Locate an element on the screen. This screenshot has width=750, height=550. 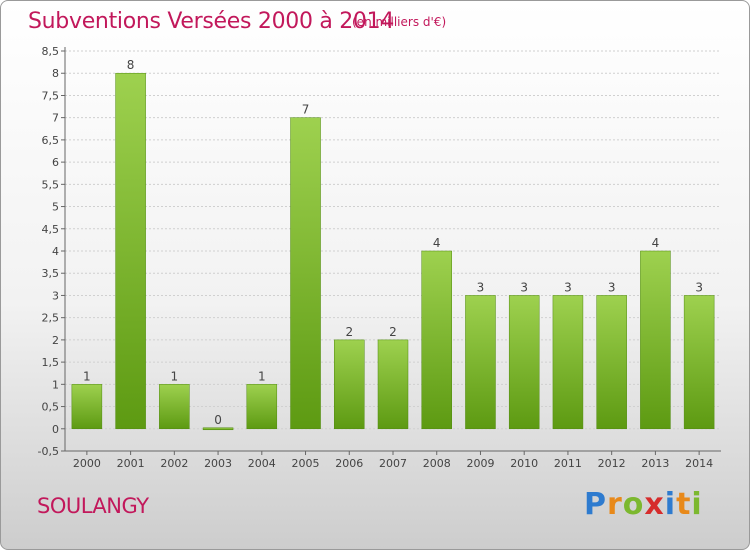
y-tick-label: 5,5 is located at coordinates (51, 184).